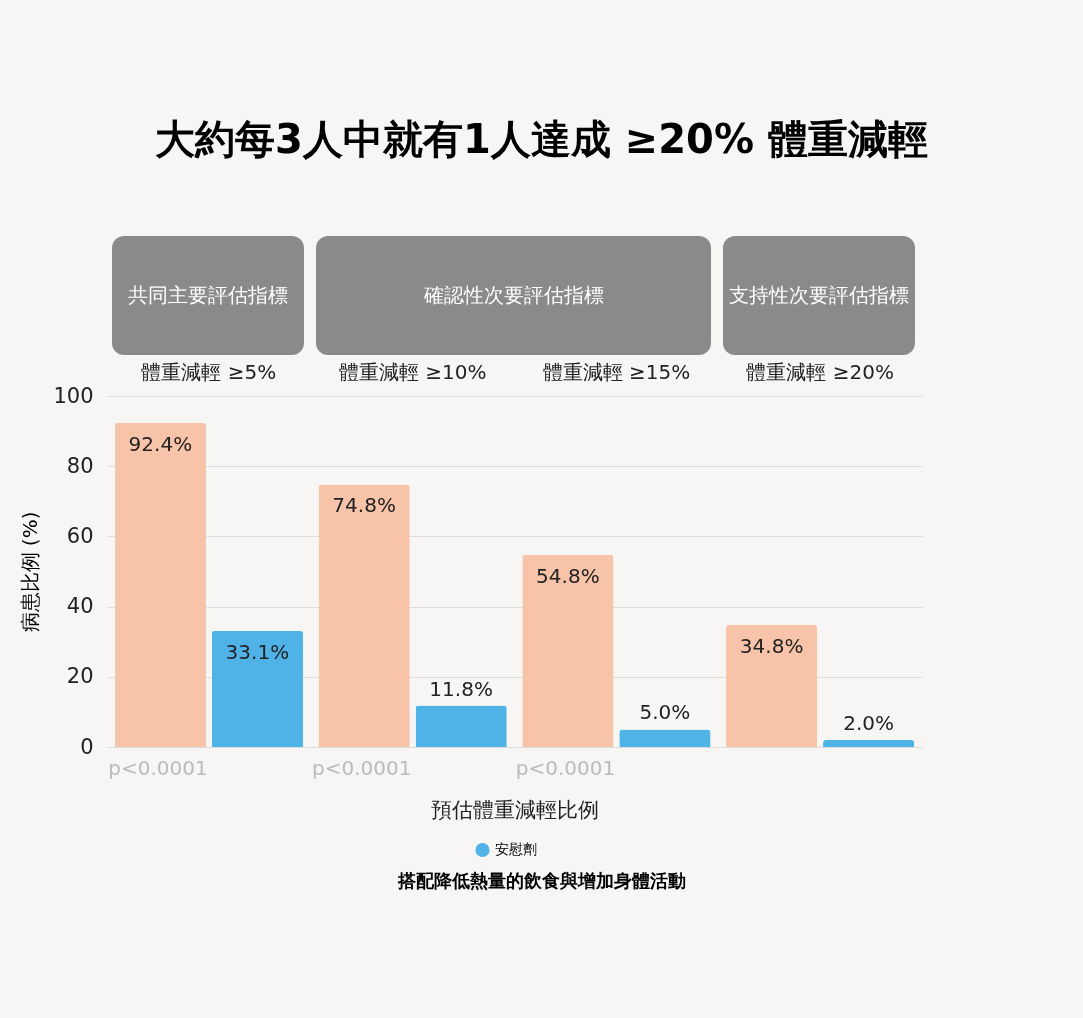 The height and width of the screenshot is (1018, 1083). What do you see at coordinates (364, 505) in the screenshot?
I see `data-label: 74.8%` at bounding box center [364, 505].